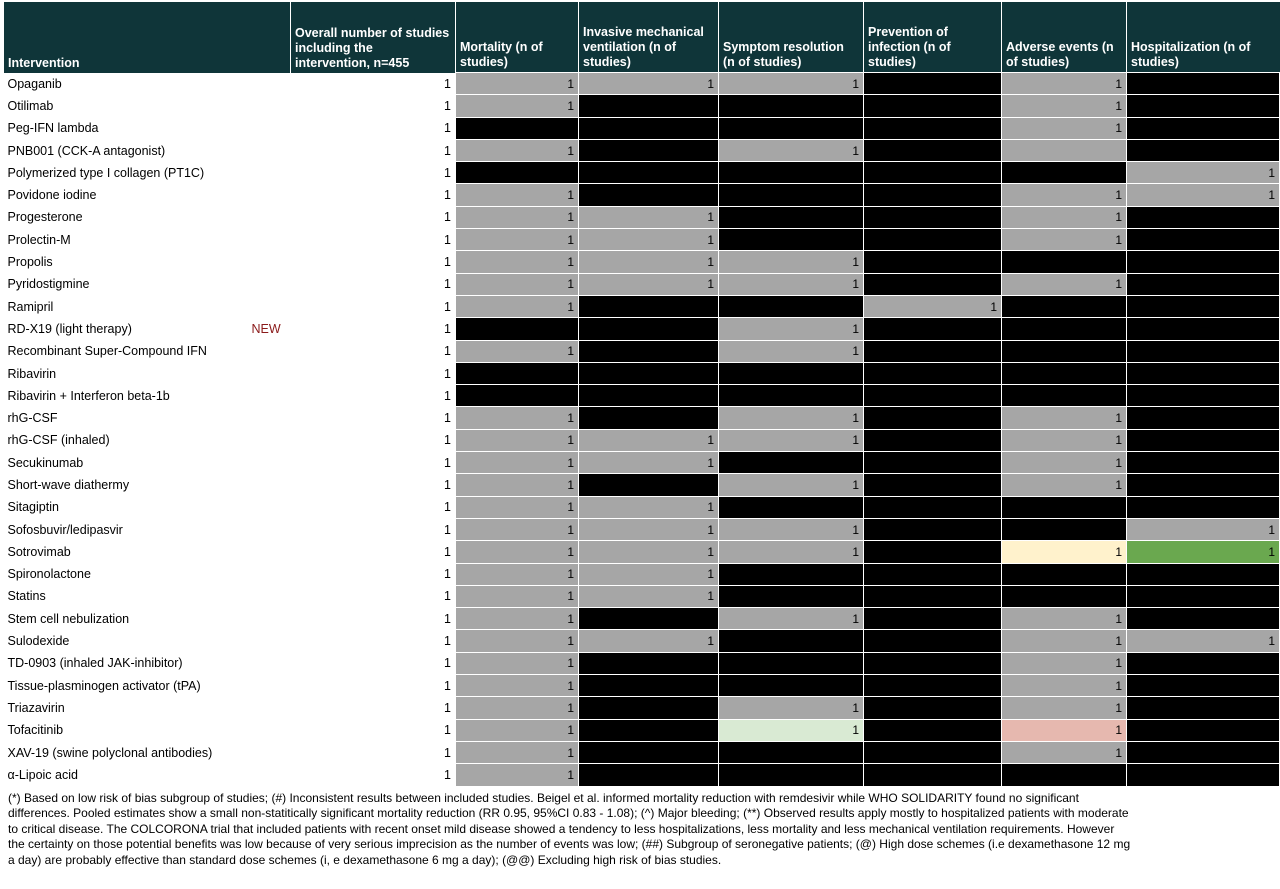 This screenshot has height=889, width=1280. I want to click on table-row: PNB001 (CCK-A antagonist) 1 1 1, so click(642, 150).